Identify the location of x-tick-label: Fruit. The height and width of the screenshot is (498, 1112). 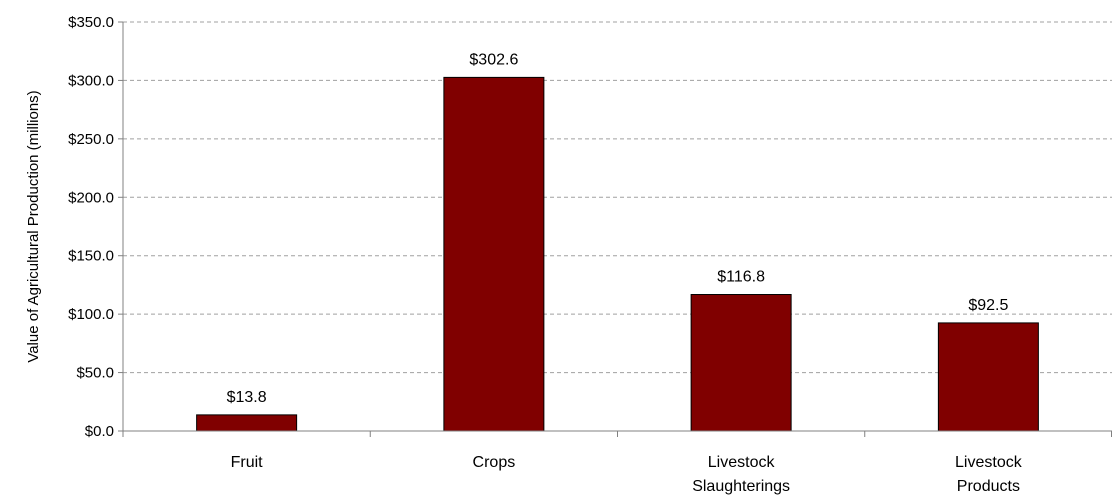
(247, 462).